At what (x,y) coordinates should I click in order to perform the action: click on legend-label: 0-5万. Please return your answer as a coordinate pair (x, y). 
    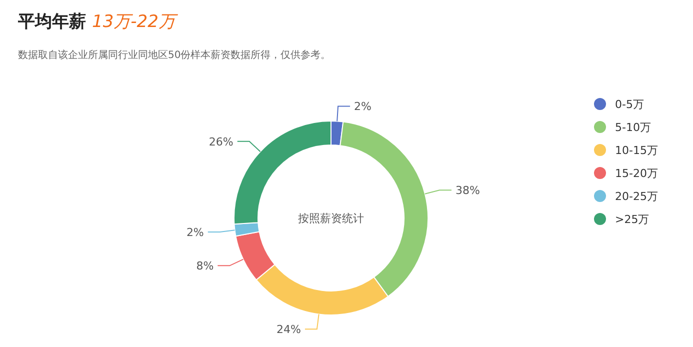
    Looking at the image, I should click on (629, 104).